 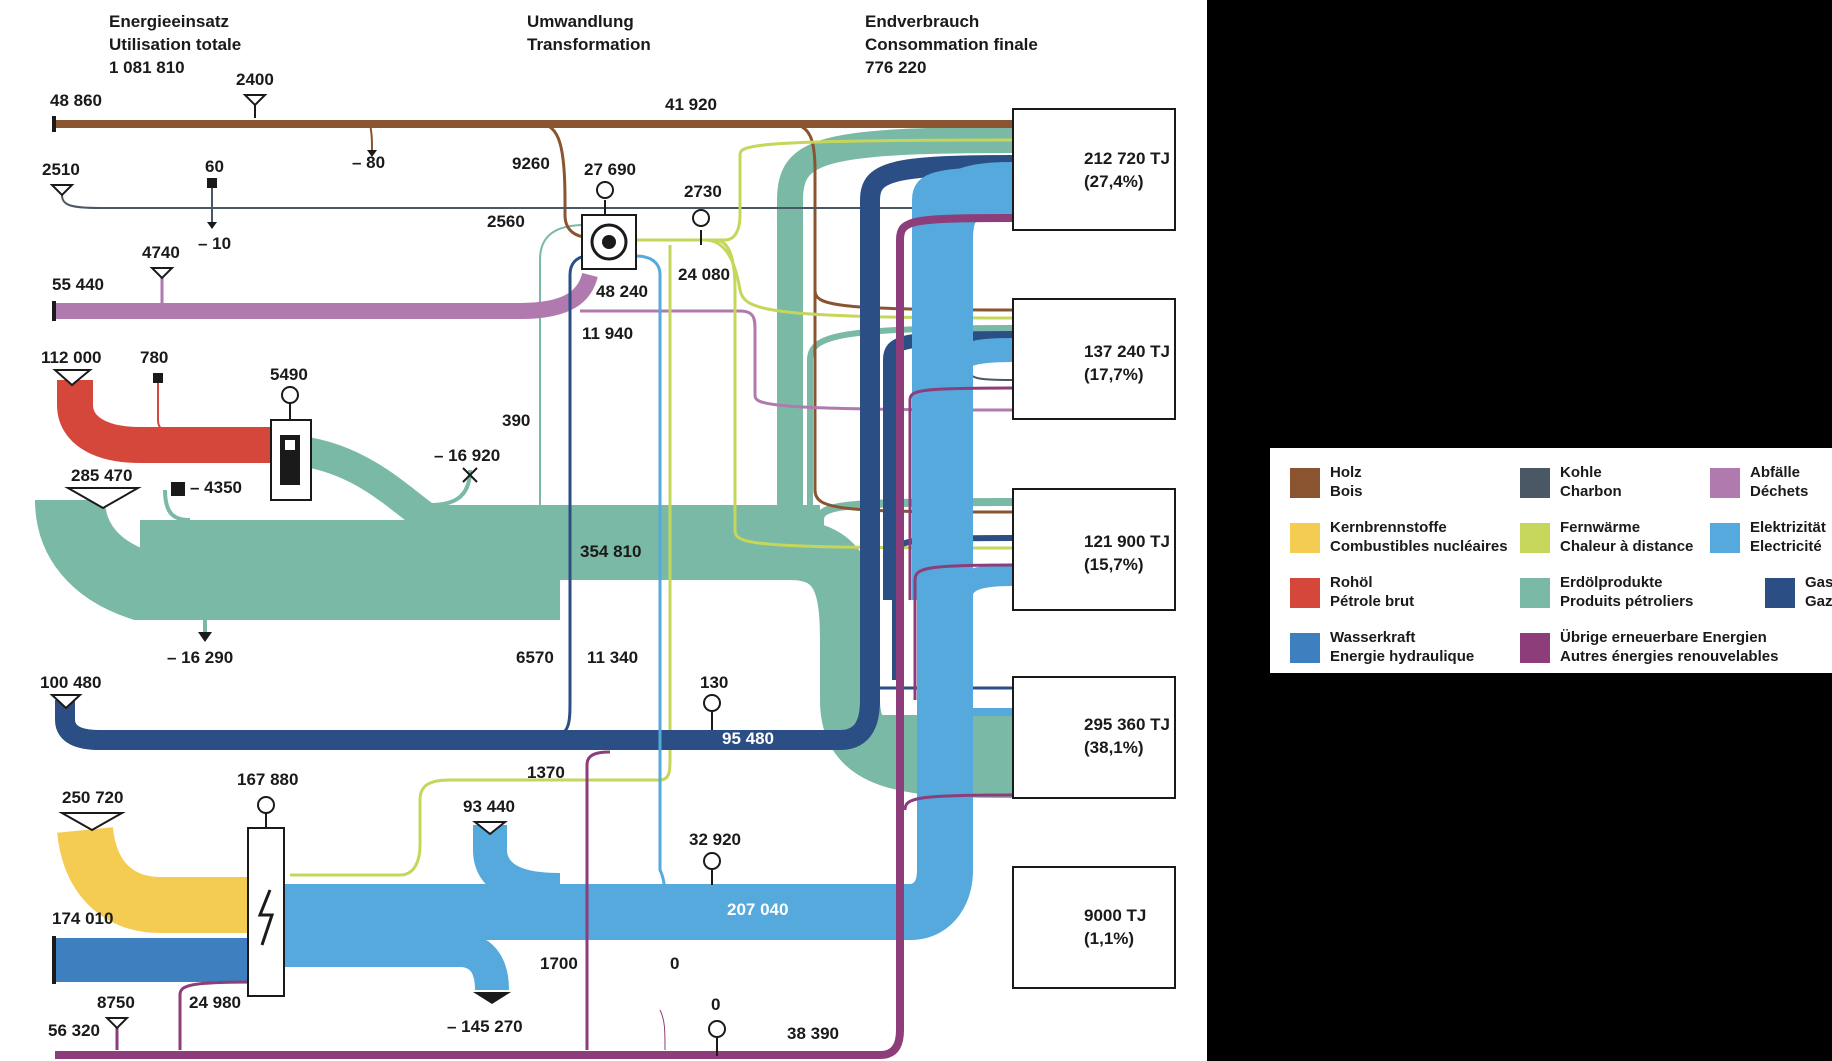 What do you see at coordinates (178, 489) in the screenshot?
I see `oil-stock-marker` at bounding box center [178, 489].